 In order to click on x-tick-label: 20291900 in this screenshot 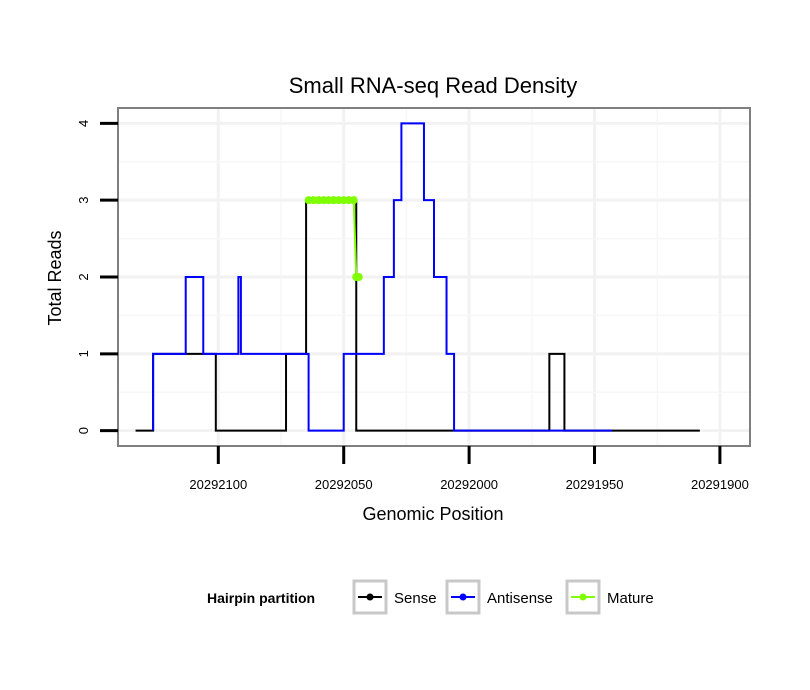, I will do `click(720, 484)`.